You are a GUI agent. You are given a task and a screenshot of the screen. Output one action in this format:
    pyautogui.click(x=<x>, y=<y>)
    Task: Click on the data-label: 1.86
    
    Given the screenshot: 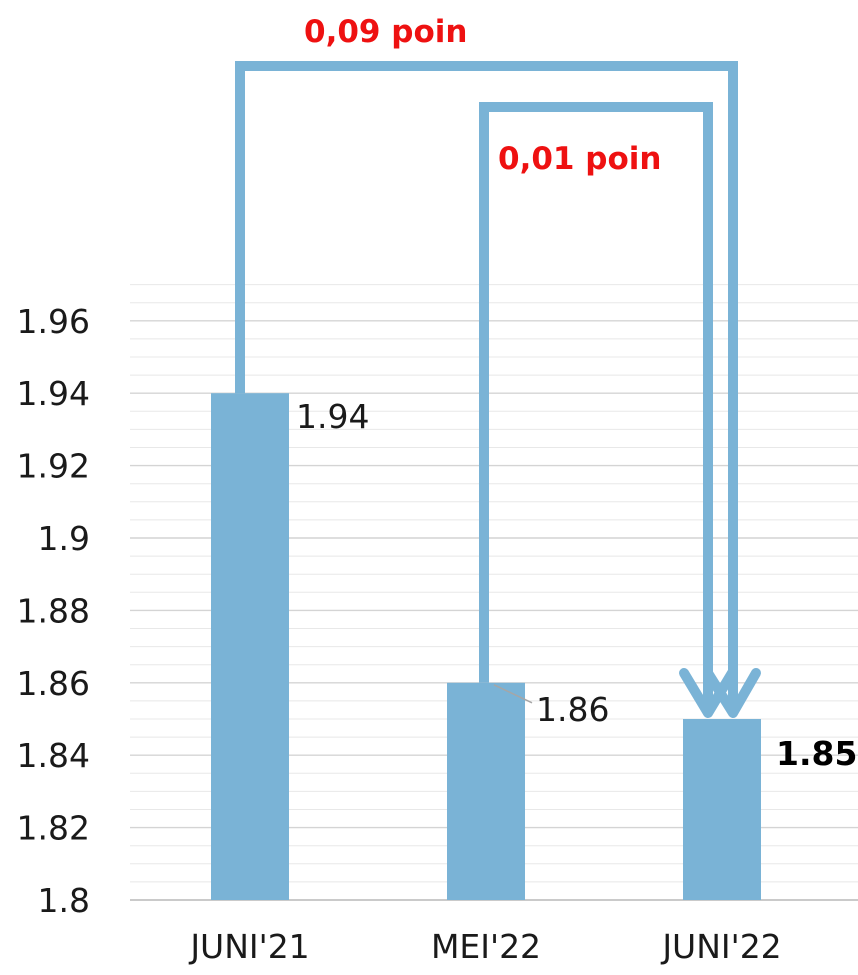 What is the action you would take?
    pyautogui.click(x=572, y=709)
    